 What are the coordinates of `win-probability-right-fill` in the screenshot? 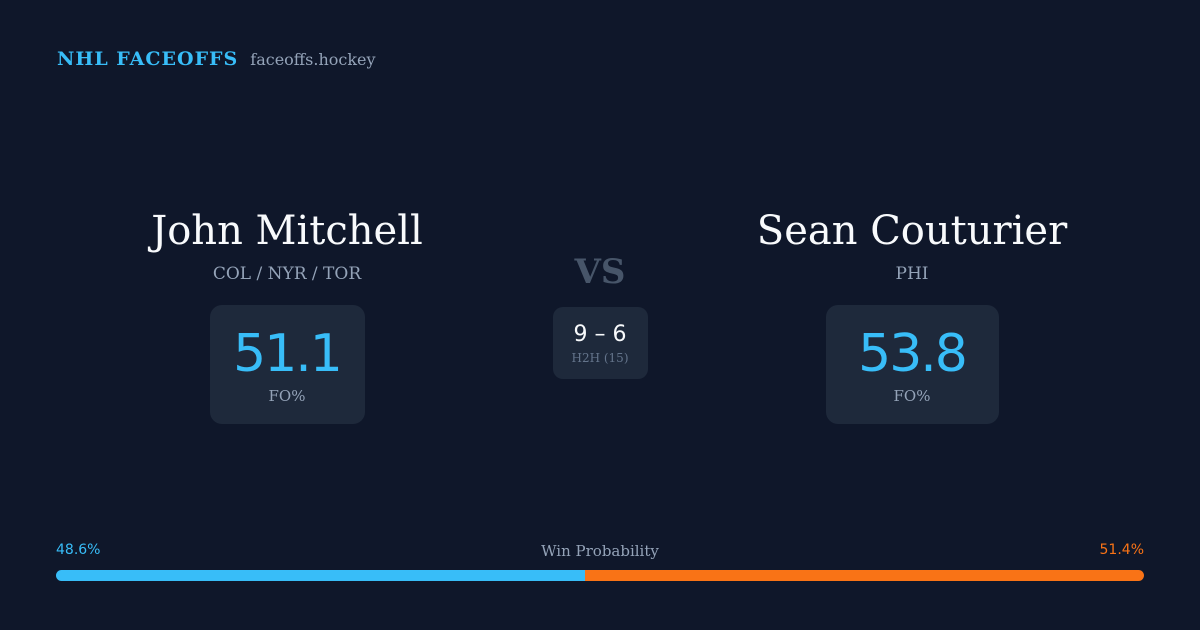 It's located at (864, 575).